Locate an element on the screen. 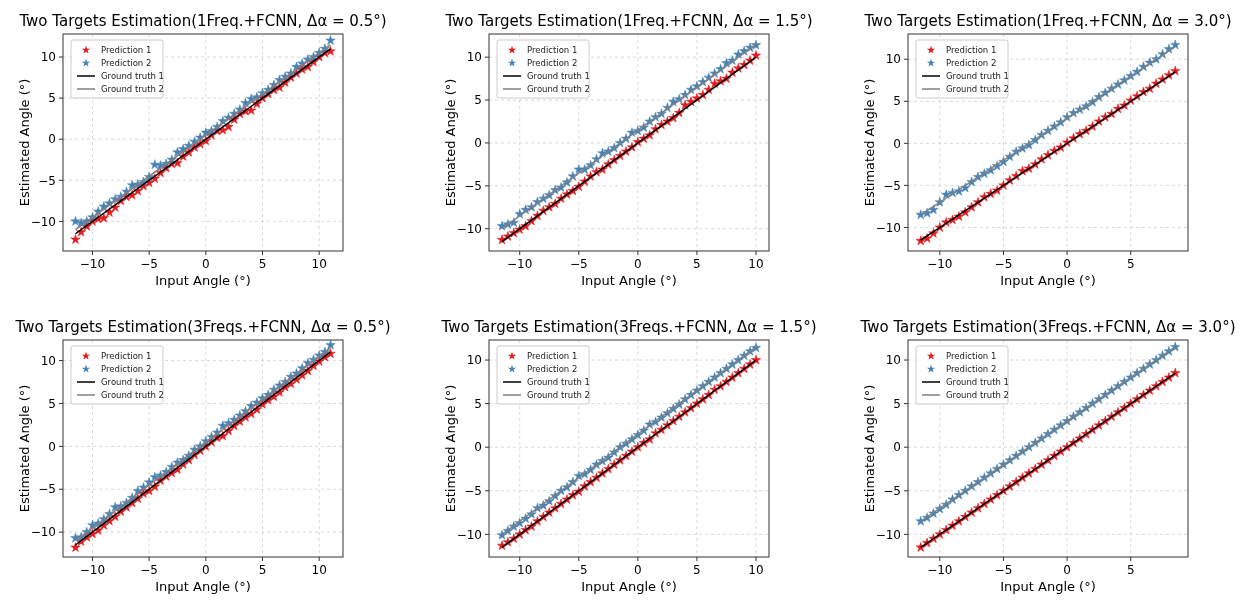  chart-title: Two Targets Estimation(1Freq.+FCNN, Δα = 1.5°) is located at coordinates (628, 21).